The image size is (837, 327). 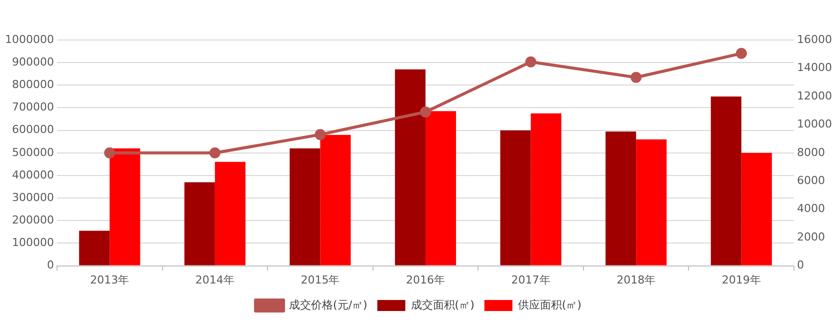 I want to click on y-tick-label: 600000, so click(x=33, y=129).